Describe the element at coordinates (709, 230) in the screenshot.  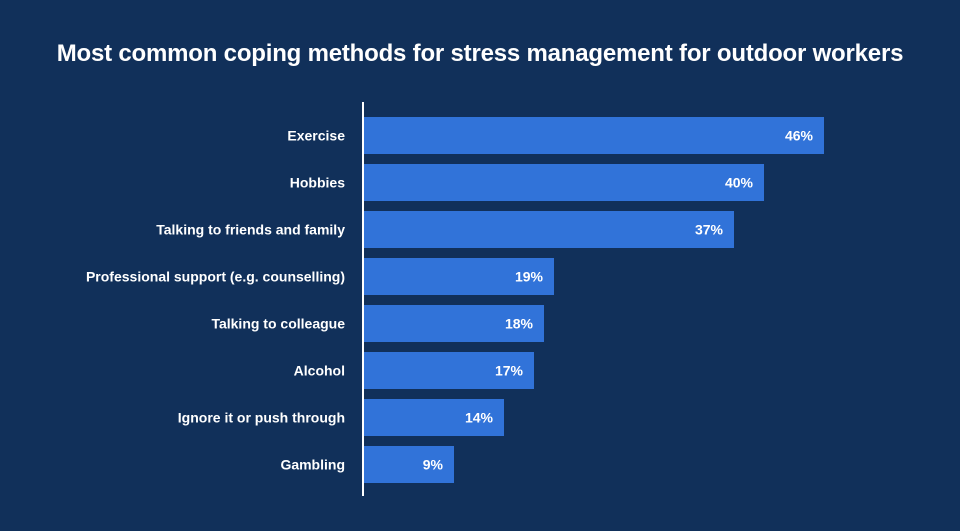
I see `data-label: 37%` at that location.